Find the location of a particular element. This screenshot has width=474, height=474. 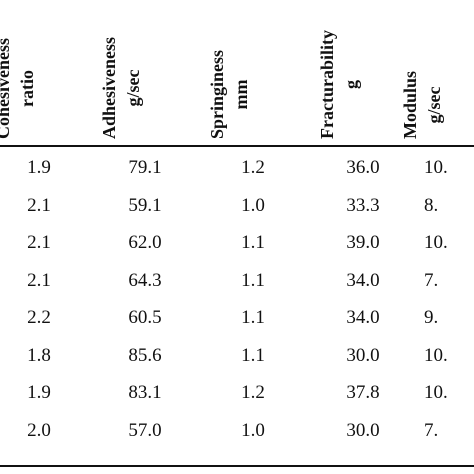

header-unit: g is located at coordinates (351, 85).